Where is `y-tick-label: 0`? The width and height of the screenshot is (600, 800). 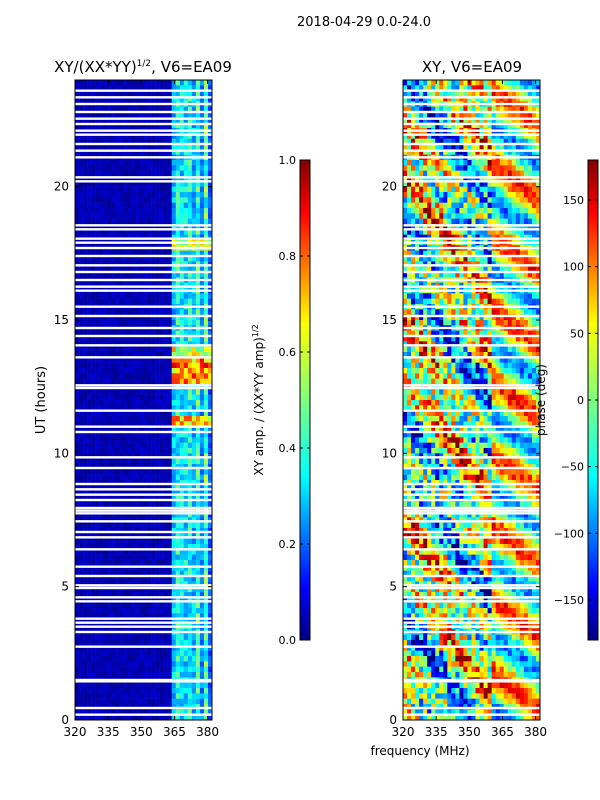 y-tick-label: 0 is located at coordinates (65, 720).